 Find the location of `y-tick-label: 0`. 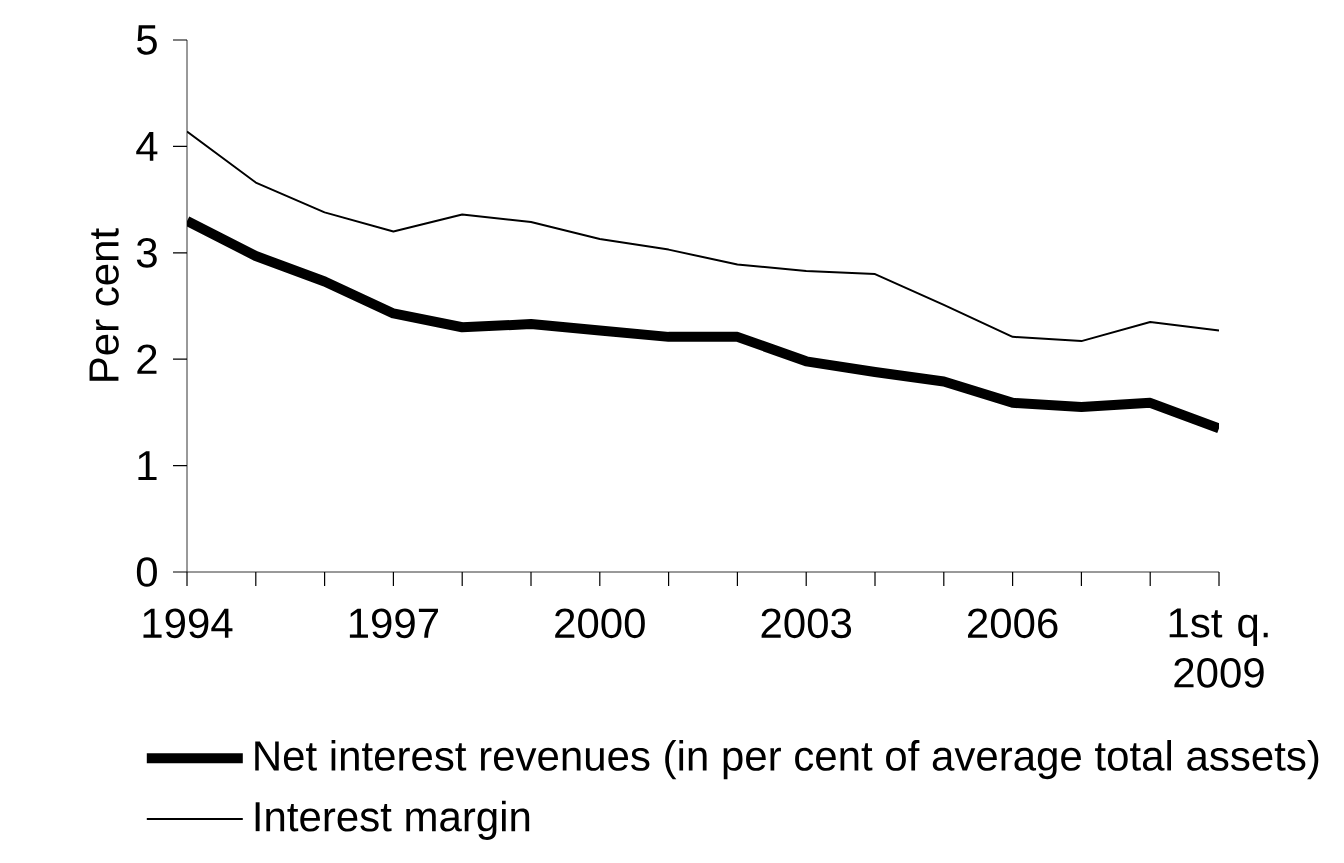

y-tick-label: 0 is located at coordinates (146, 572).